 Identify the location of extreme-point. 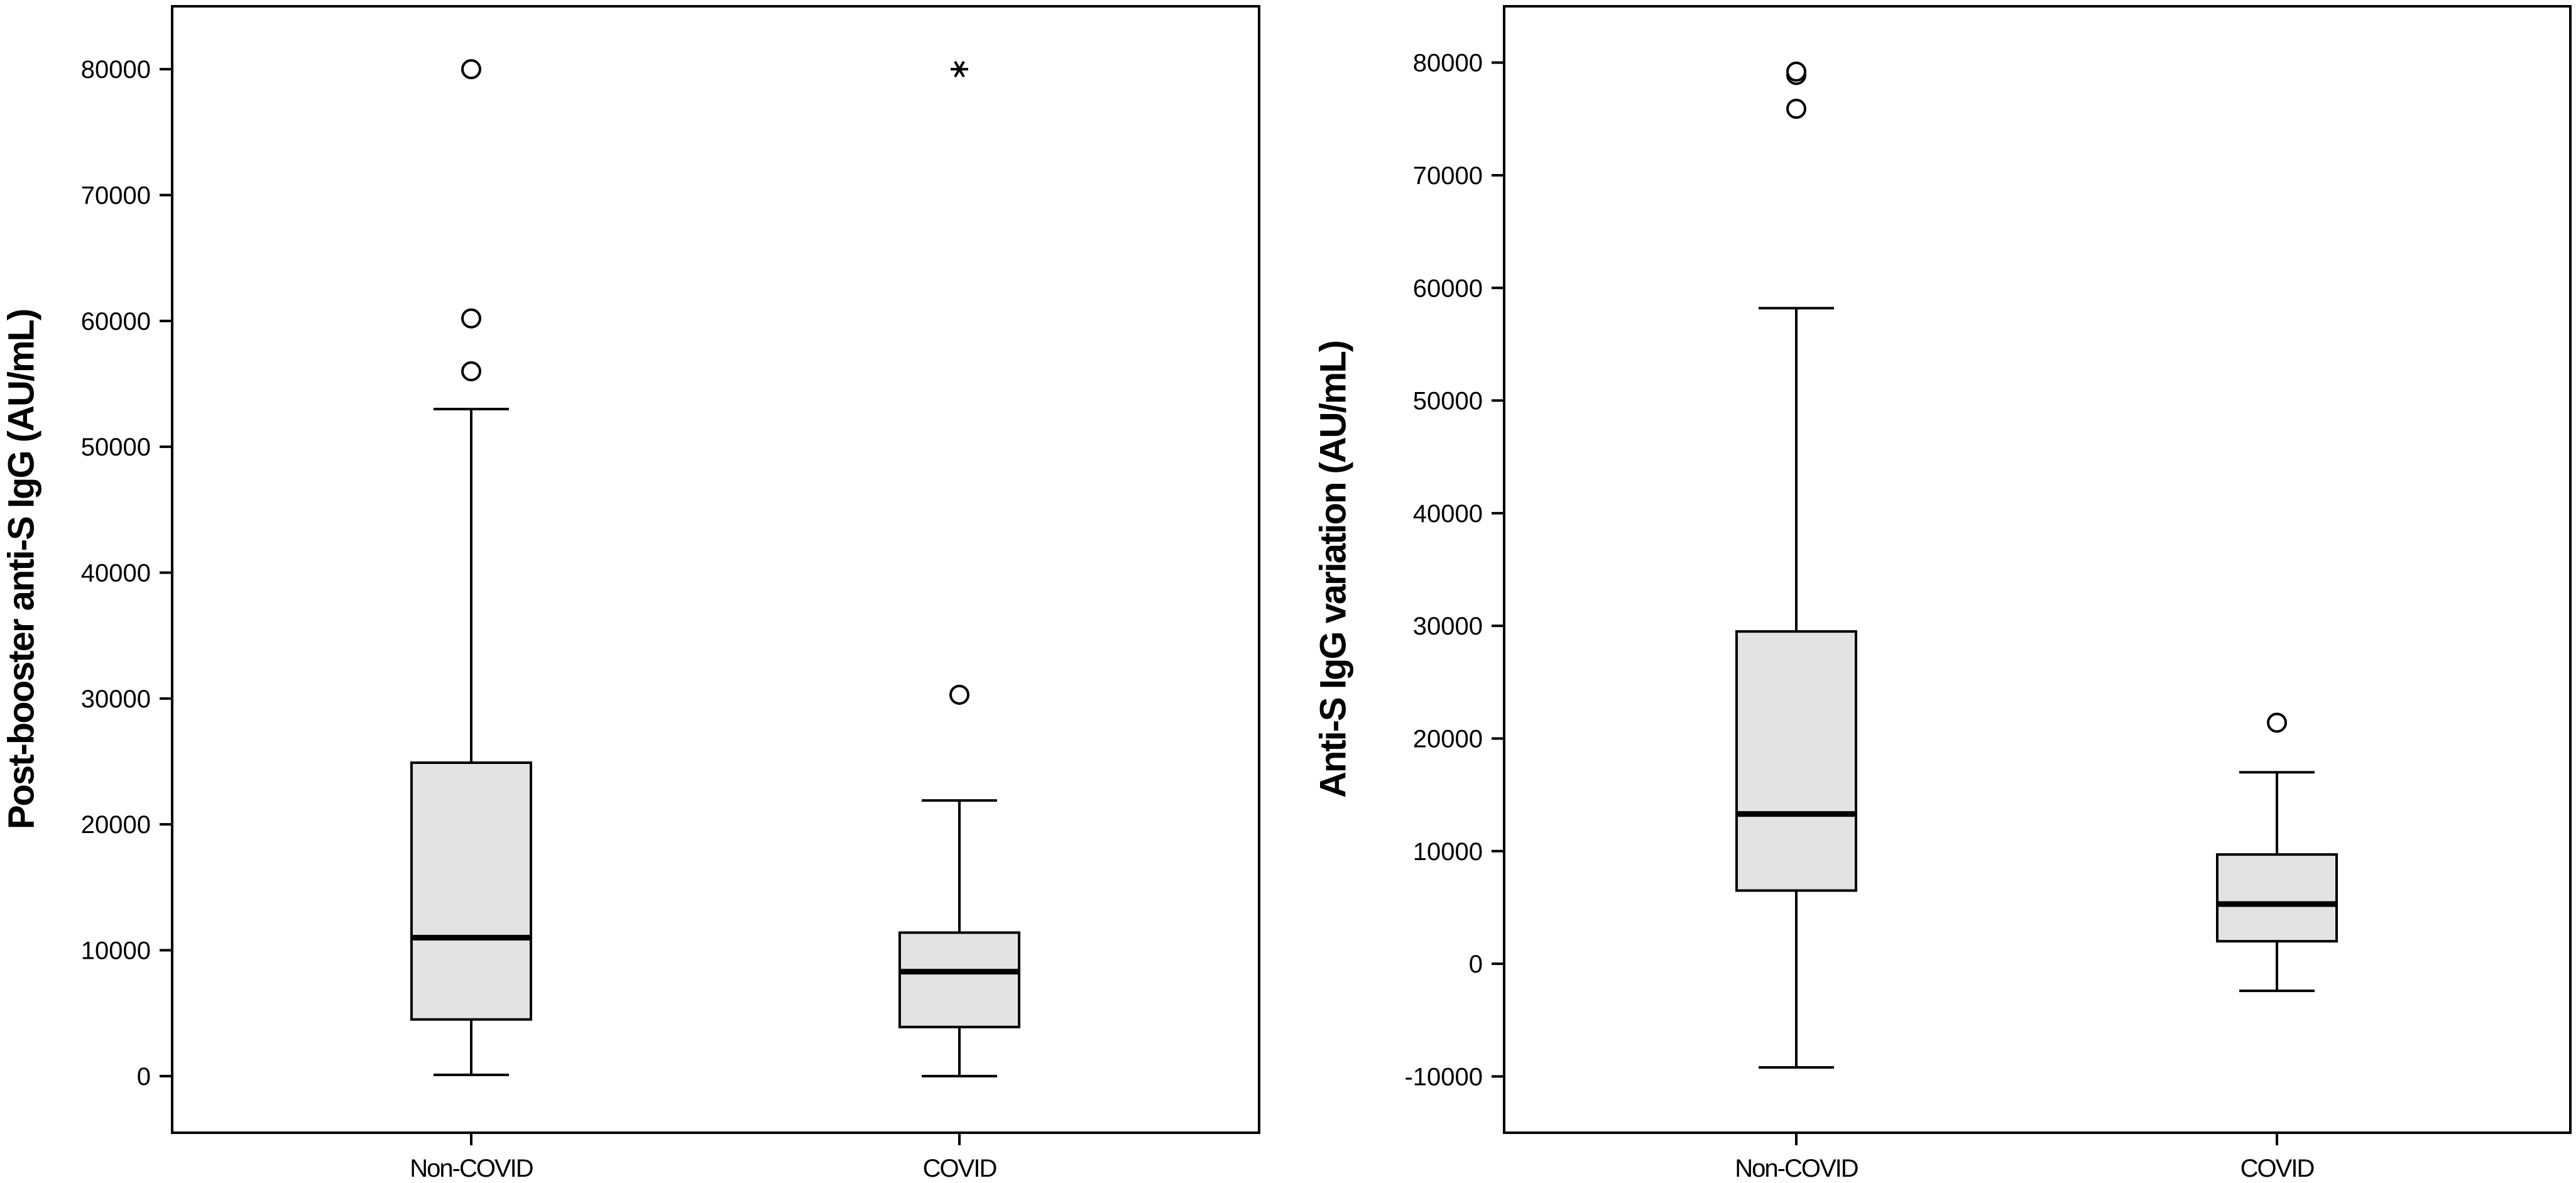
(959, 69).